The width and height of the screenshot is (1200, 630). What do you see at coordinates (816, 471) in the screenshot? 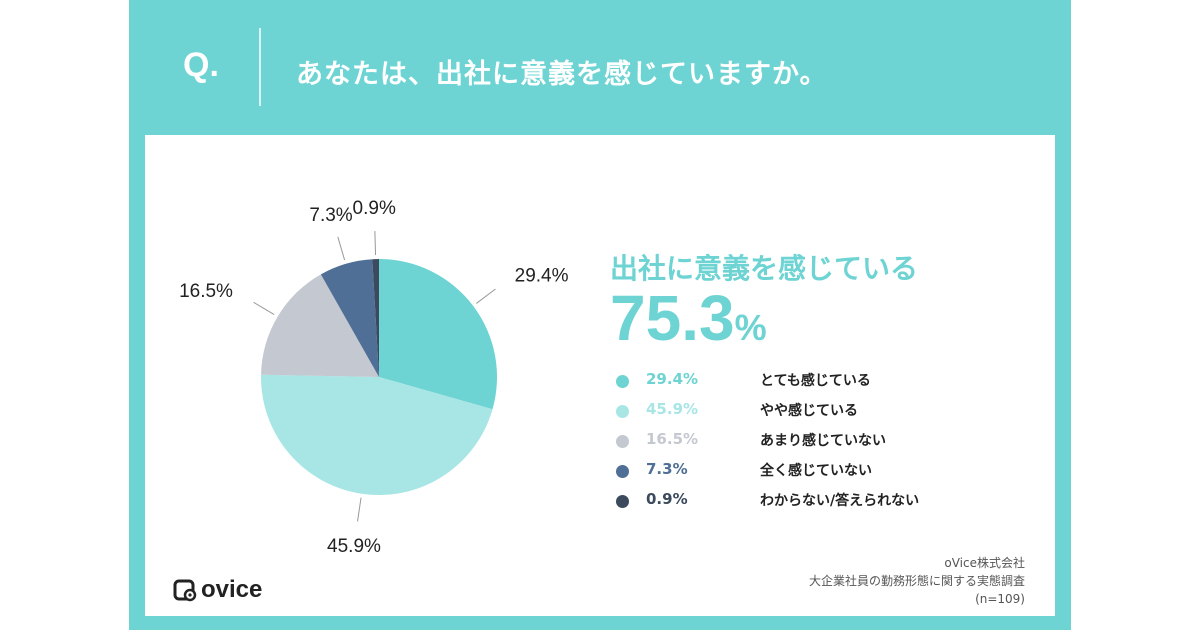
I see `legend-label: 全く感じていない` at bounding box center [816, 471].